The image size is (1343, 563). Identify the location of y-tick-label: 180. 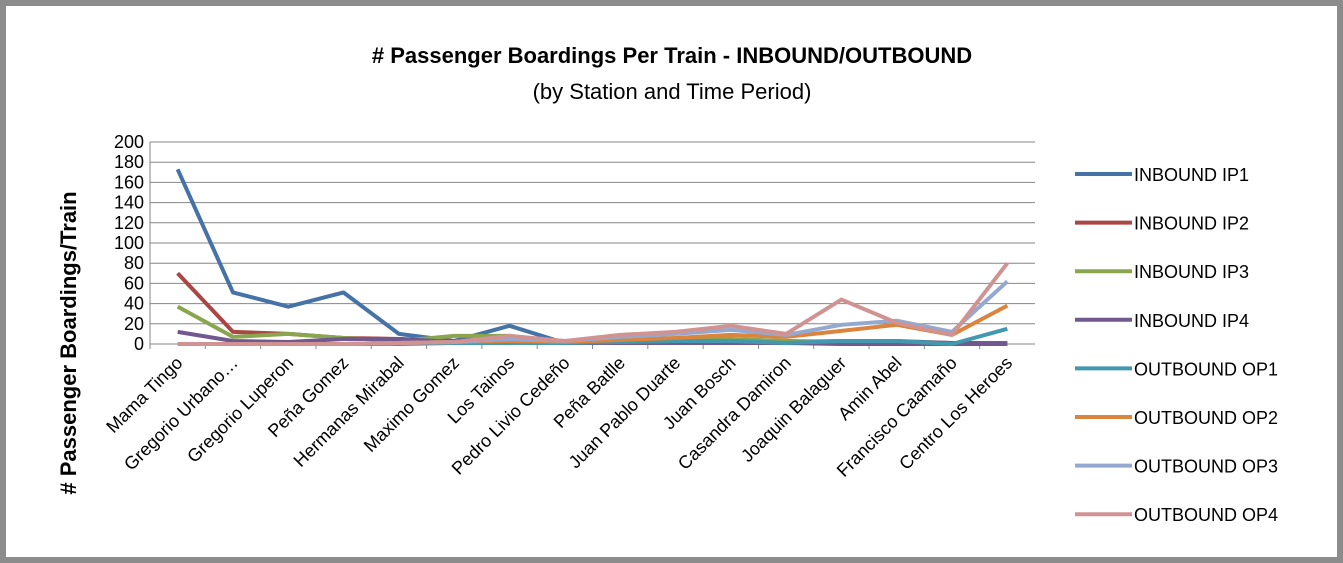
(129, 162).